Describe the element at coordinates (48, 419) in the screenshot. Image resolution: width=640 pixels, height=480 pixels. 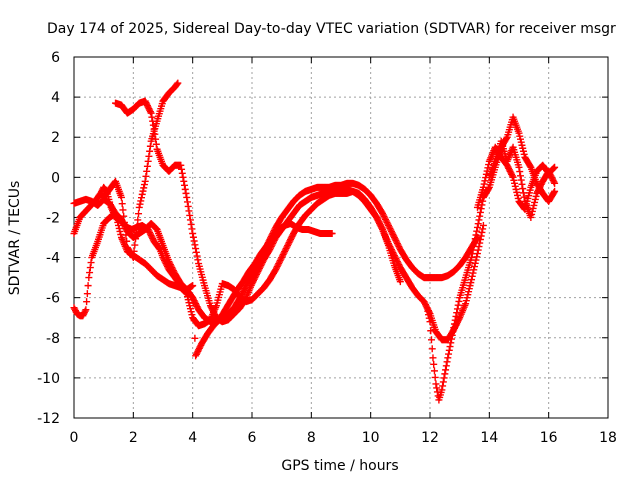
I see `y-tick-label: -12` at that location.